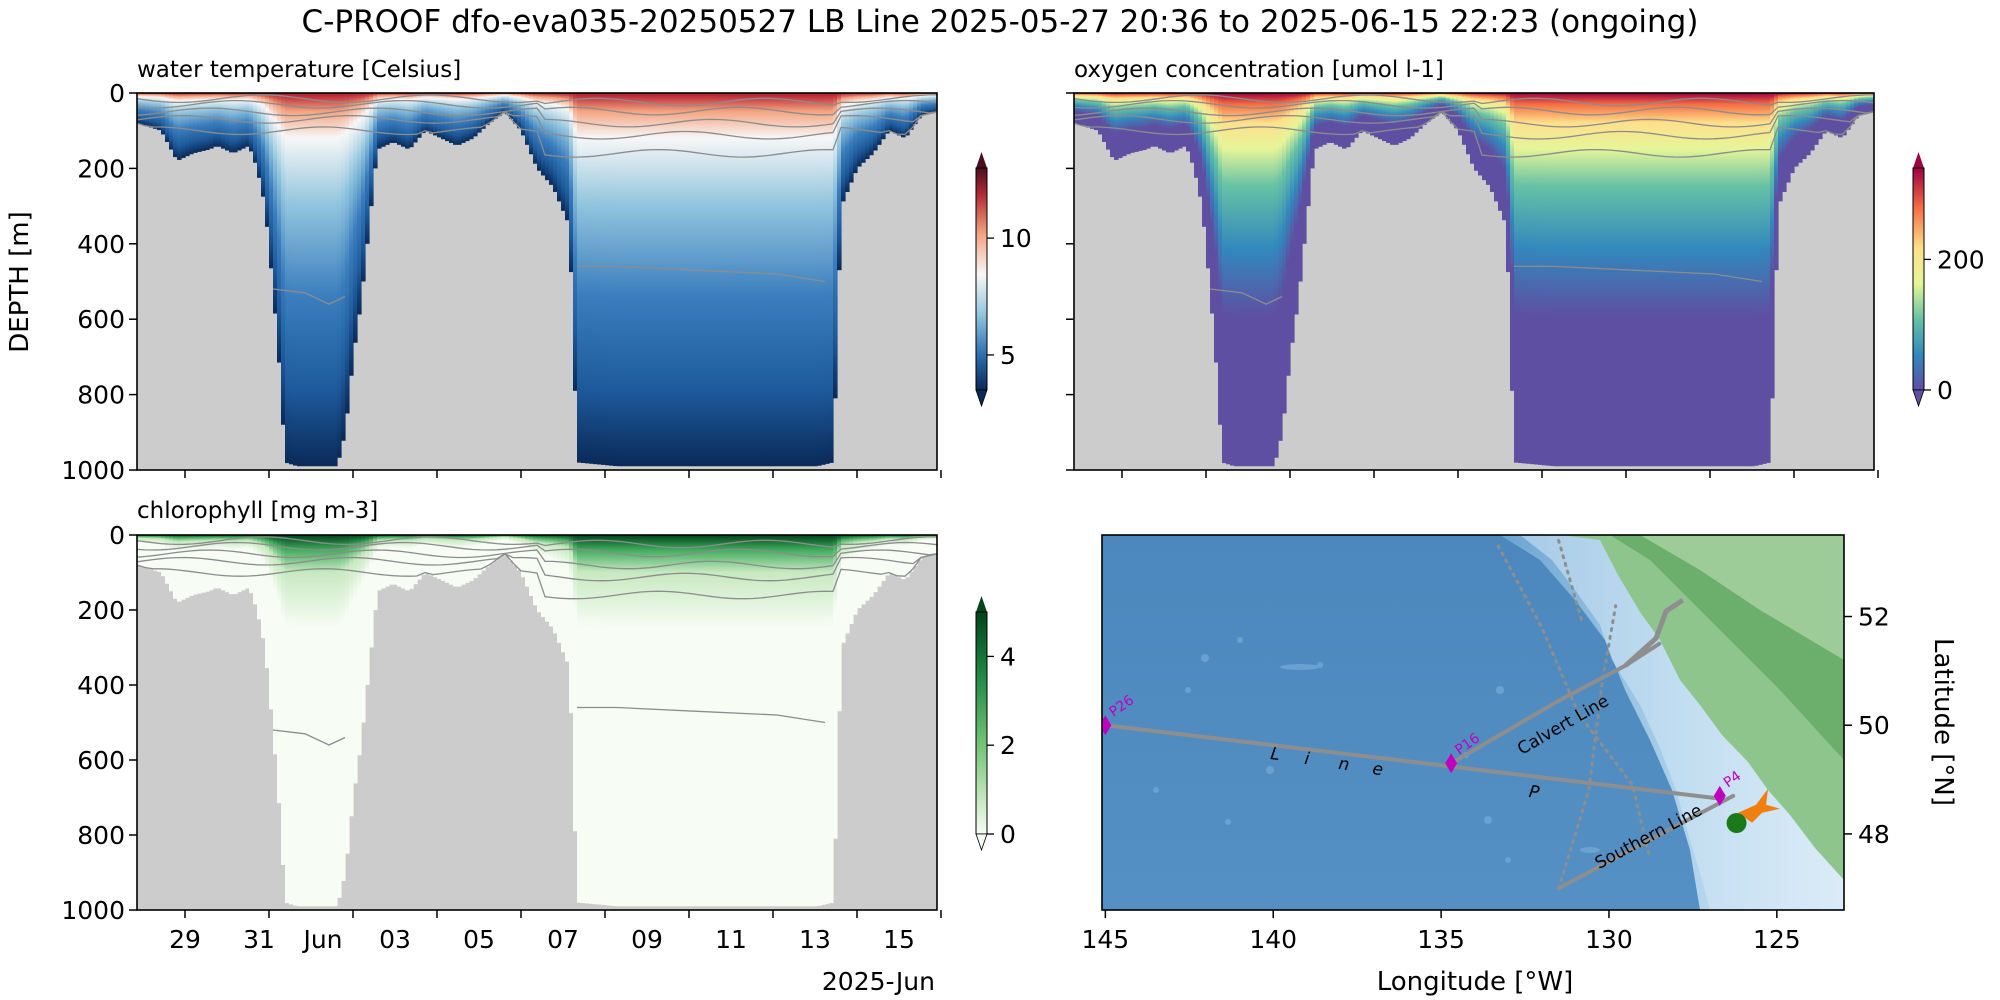 The width and height of the screenshot is (2000, 1000). Describe the element at coordinates (1474, 199) in the screenshot. I see `oxygen-contours` at that location.